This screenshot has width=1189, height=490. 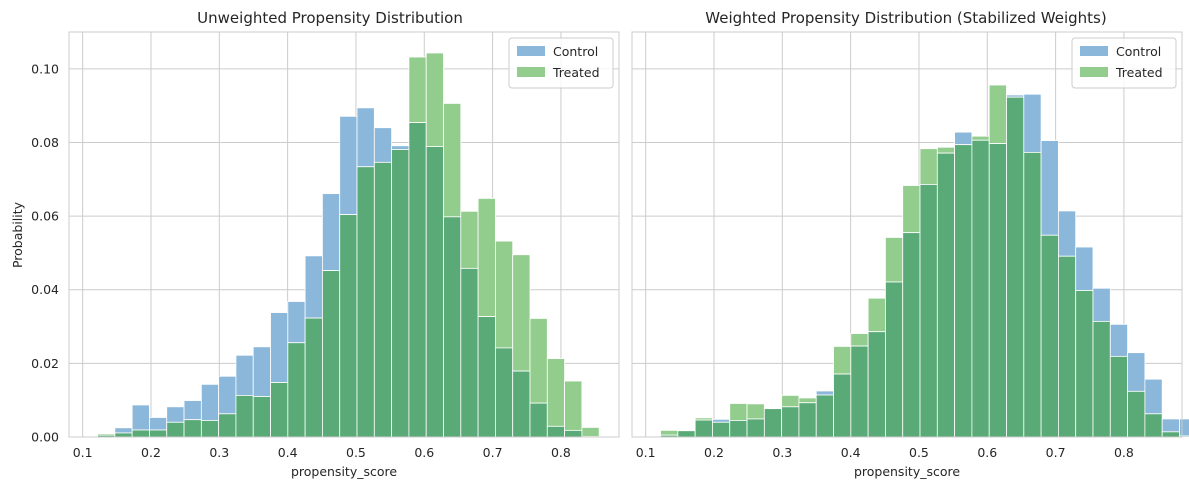 I want to click on right-x-axis-label: propensity_score, so click(x=907, y=471).